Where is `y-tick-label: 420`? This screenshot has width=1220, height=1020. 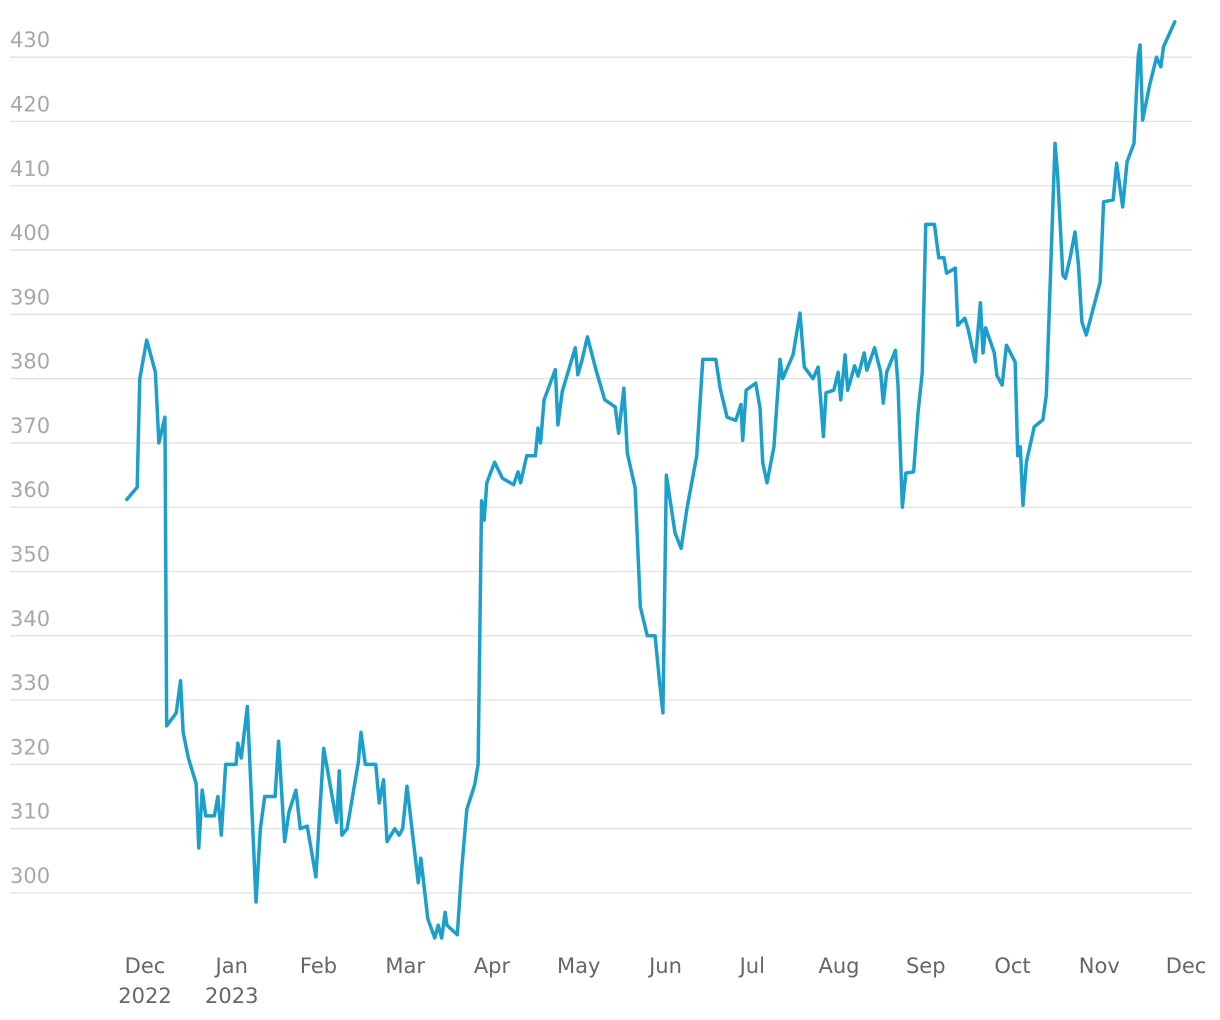 y-tick-label: 420 is located at coordinates (30, 104).